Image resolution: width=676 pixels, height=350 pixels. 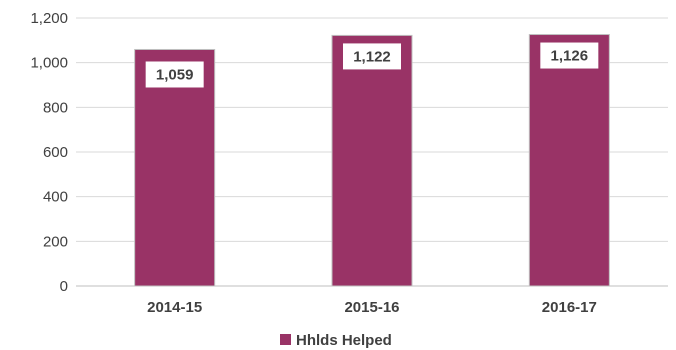 What do you see at coordinates (55, 152) in the screenshot?
I see `y-tick-label: 600` at bounding box center [55, 152].